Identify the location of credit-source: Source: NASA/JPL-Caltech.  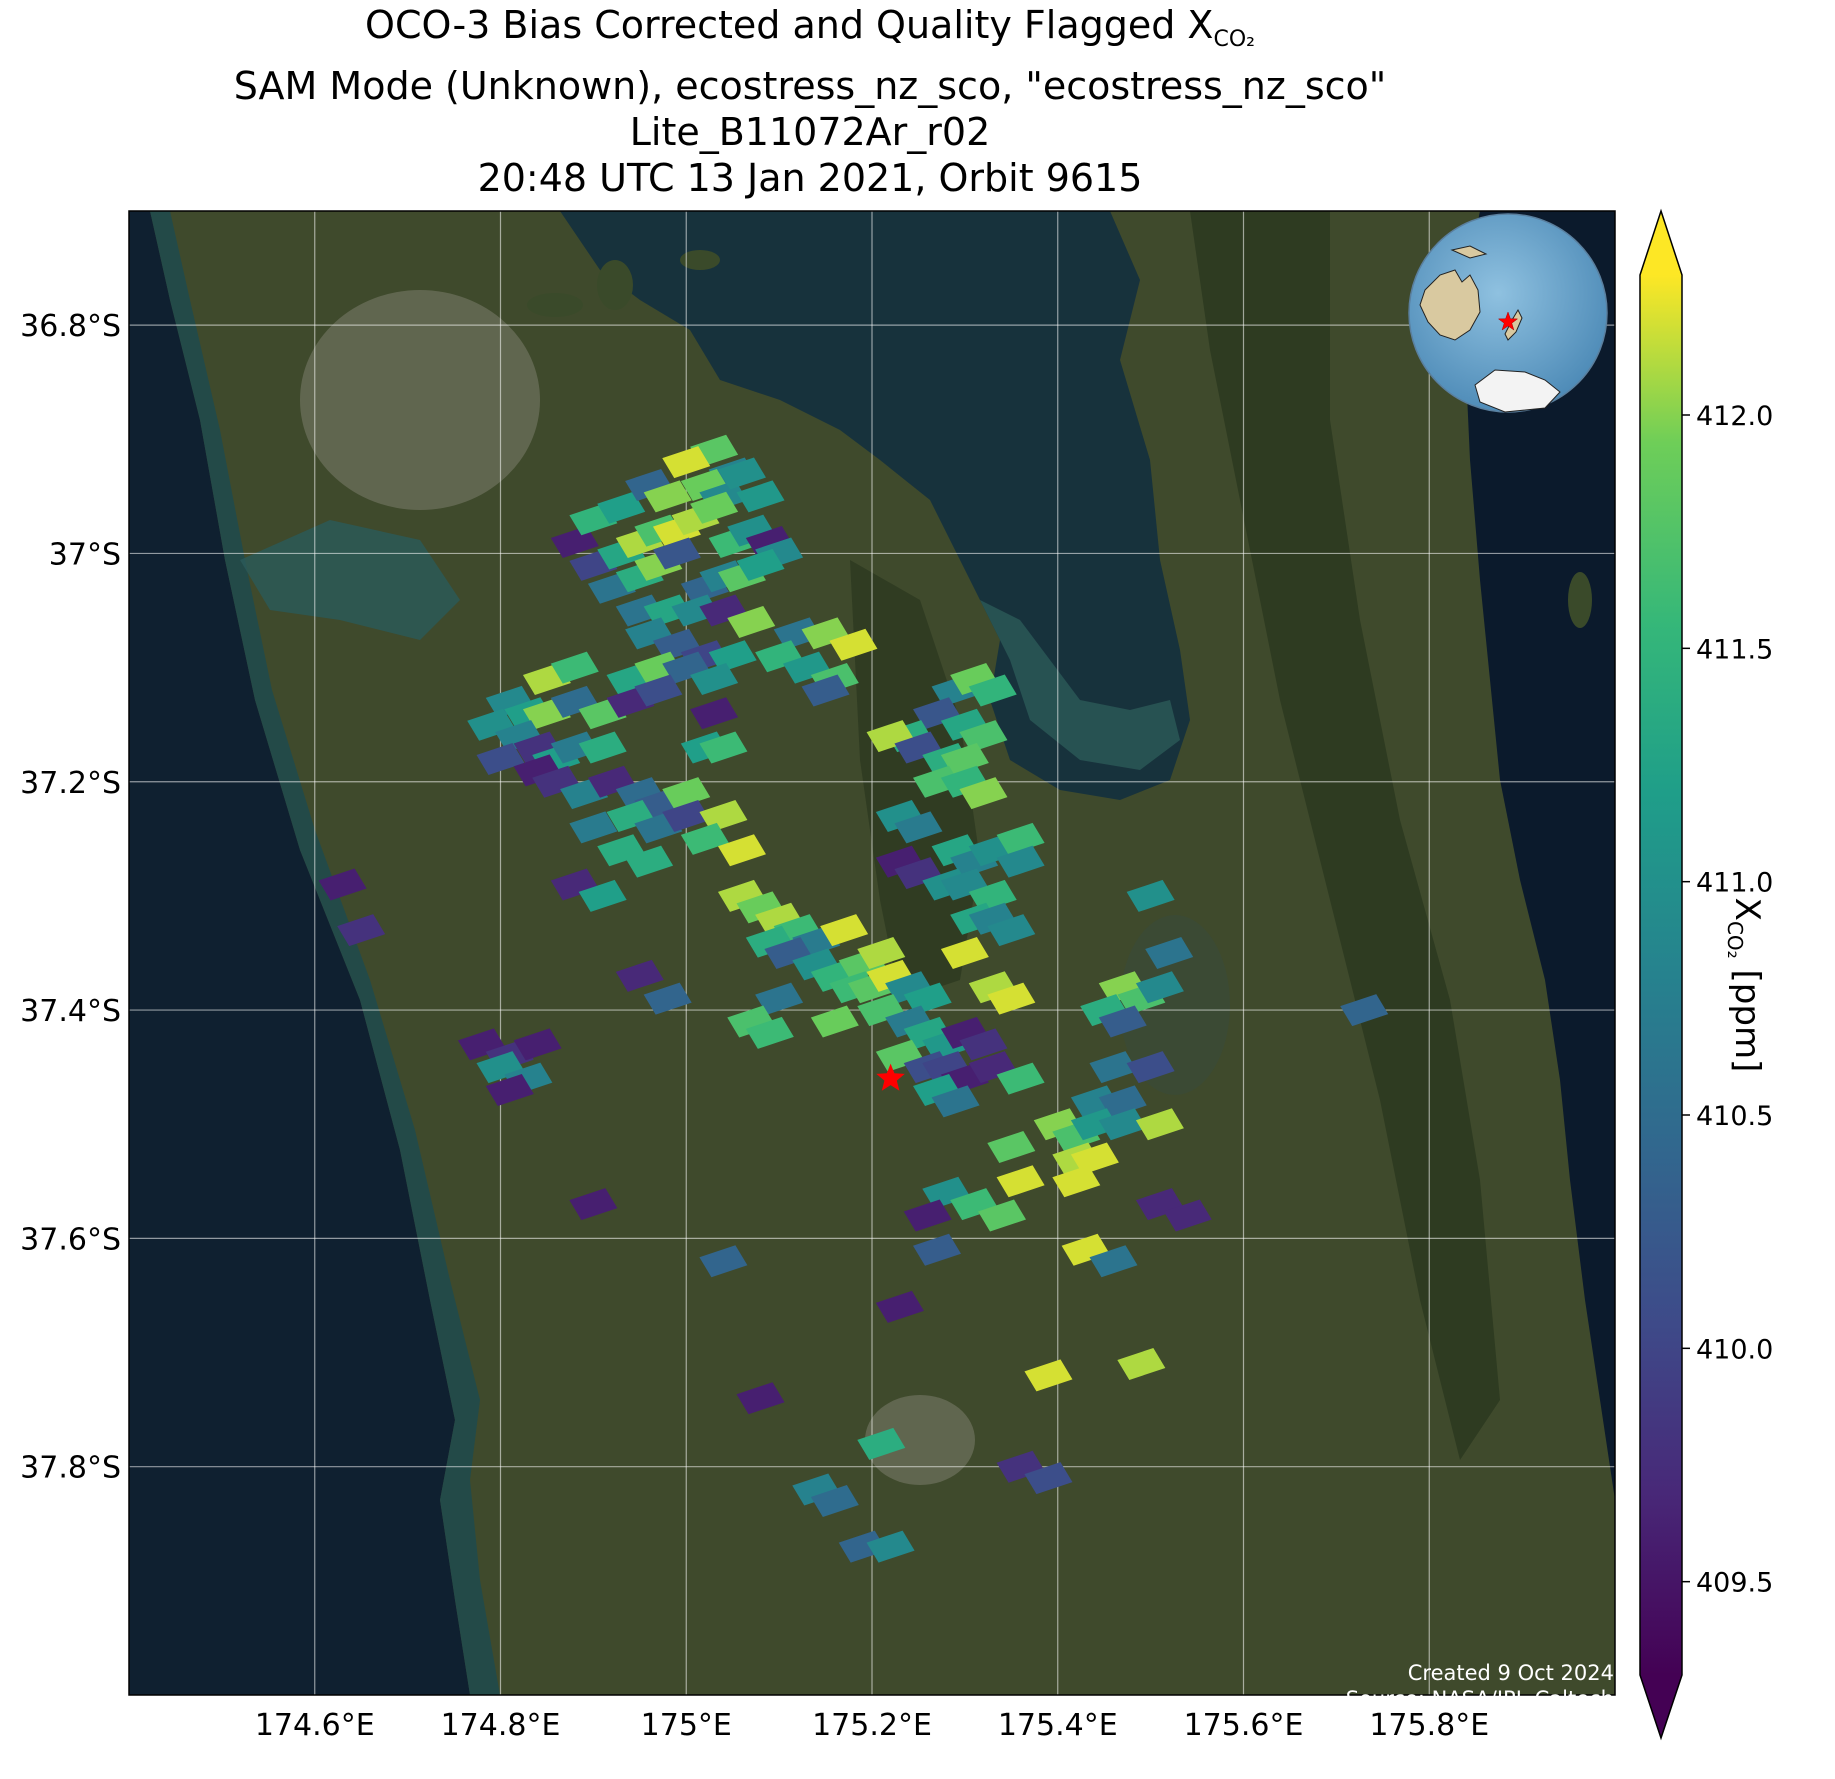
(1479, 1699).